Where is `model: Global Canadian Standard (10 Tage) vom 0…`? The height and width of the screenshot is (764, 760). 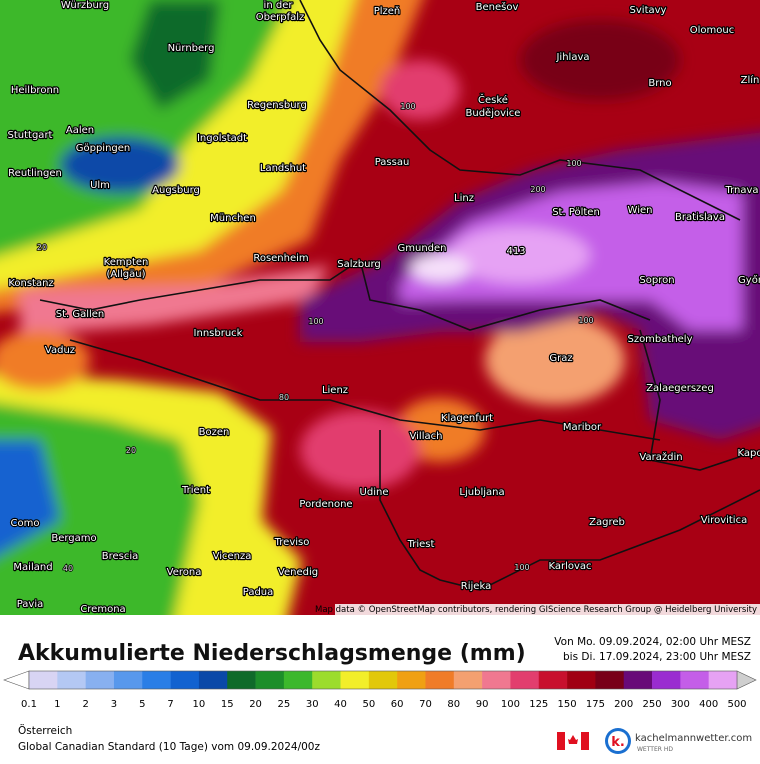
model: Global Canadian Standard (10 Tage) vom 0… is located at coordinates (169, 747).